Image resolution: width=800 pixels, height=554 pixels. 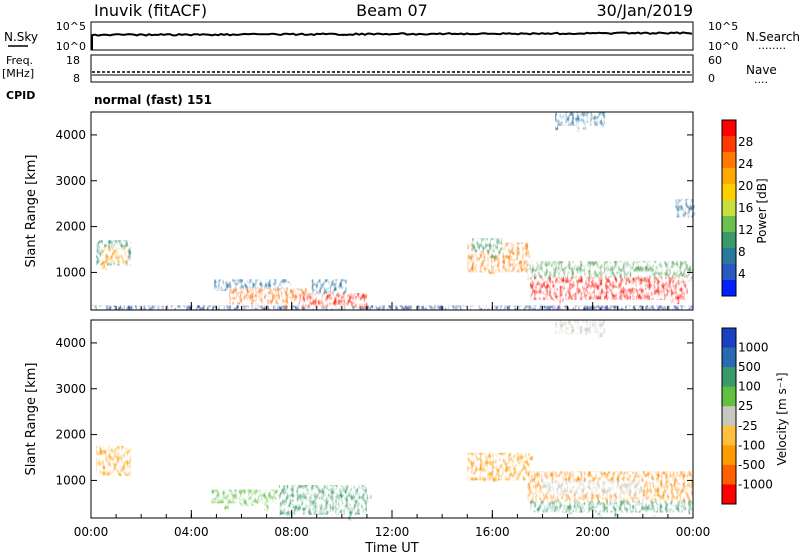 What do you see at coordinates (723, 26) in the screenshot?
I see `nsearch-tick-top: 10^5` at bounding box center [723, 26].